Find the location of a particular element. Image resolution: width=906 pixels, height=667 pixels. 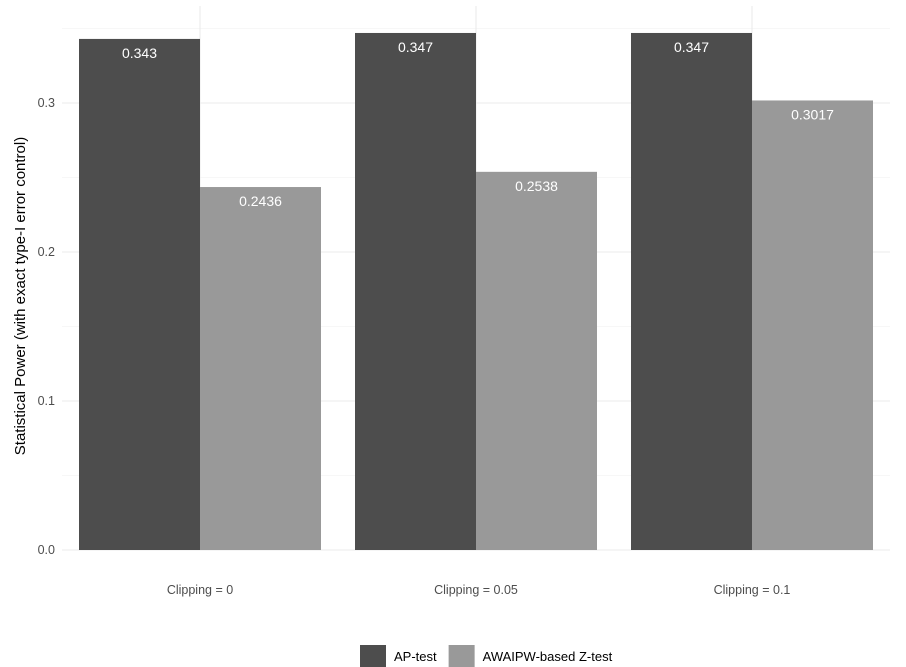

bar-value-label: 0.3017 is located at coordinates (812, 114).